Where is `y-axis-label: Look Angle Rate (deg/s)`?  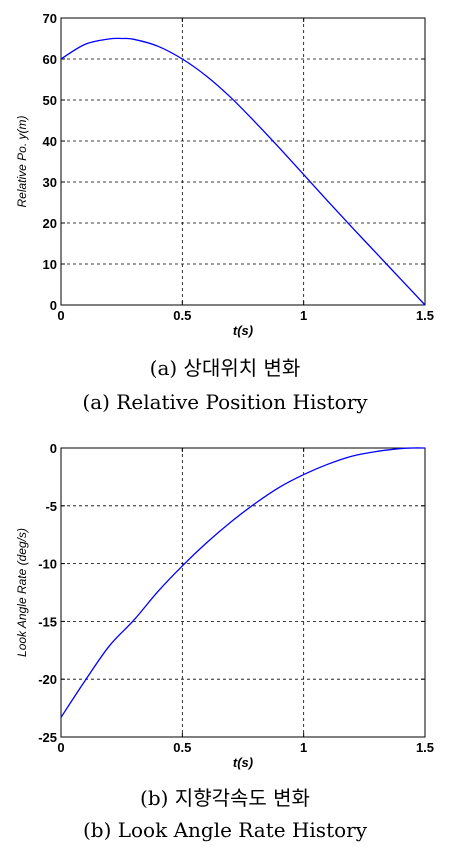 y-axis-label: Look Angle Rate (deg/s) is located at coordinates (22, 592).